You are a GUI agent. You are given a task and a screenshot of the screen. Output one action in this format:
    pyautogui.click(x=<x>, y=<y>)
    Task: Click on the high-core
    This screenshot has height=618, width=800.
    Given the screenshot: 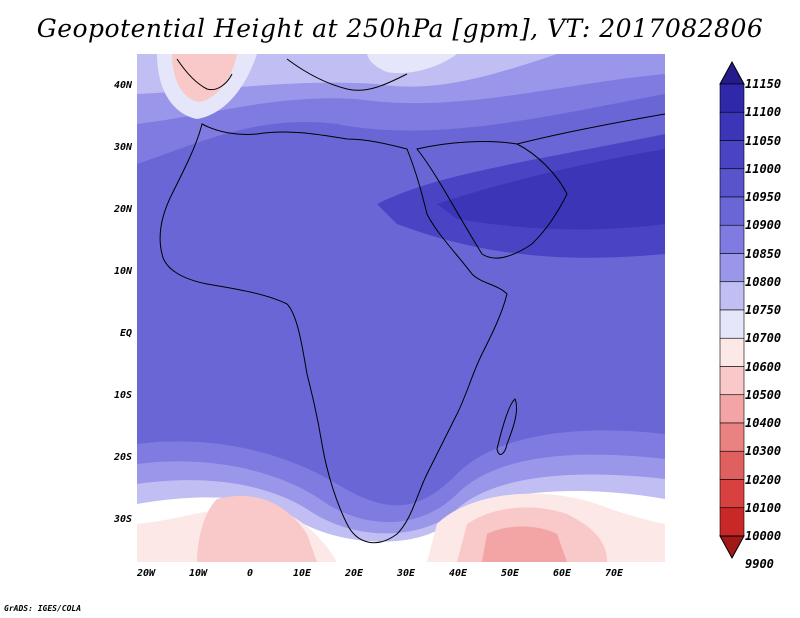 What is the action you would take?
    pyautogui.click(x=551, y=189)
    